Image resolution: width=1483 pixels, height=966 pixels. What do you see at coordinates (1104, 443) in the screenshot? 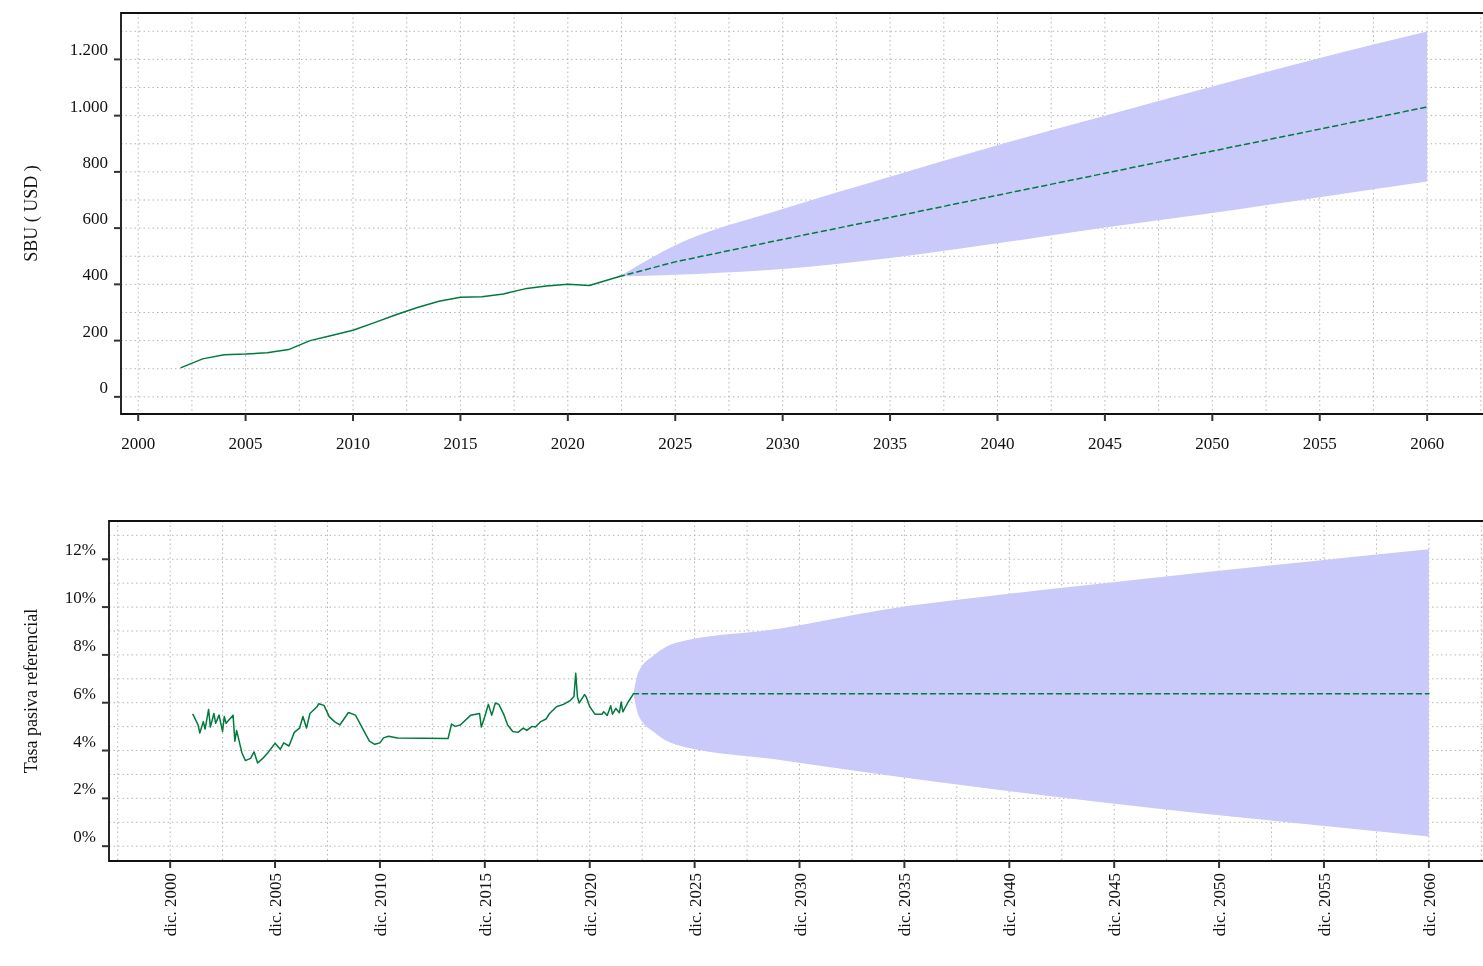
I see `x-tick-label: 2045` at bounding box center [1104, 443].